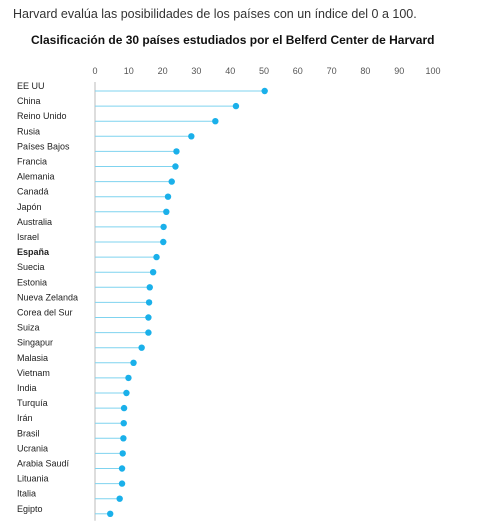 The image size is (490, 527). What do you see at coordinates (29, 101) in the screenshot?
I see `category-label: China` at bounding box center [29, 101].